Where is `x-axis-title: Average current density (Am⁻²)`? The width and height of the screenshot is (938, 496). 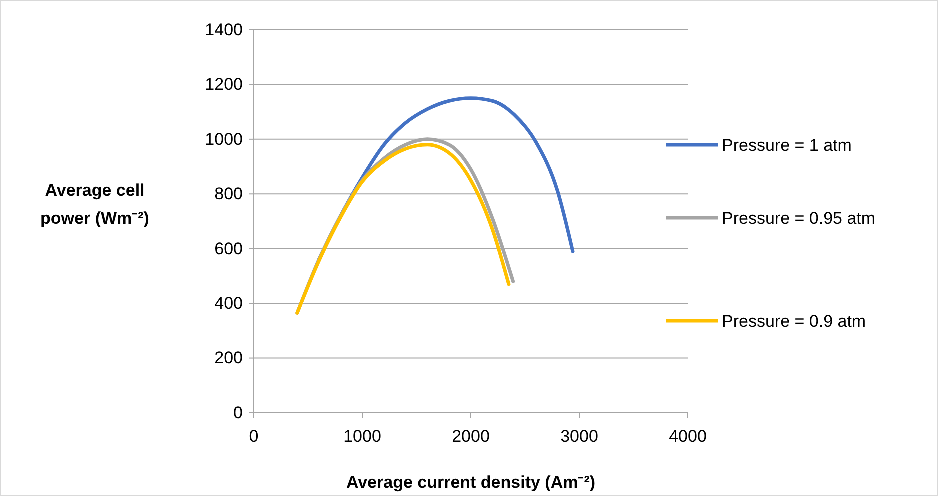
x-axis-title: Average current density (Am⁻²) is located at coordinates (471, 482).